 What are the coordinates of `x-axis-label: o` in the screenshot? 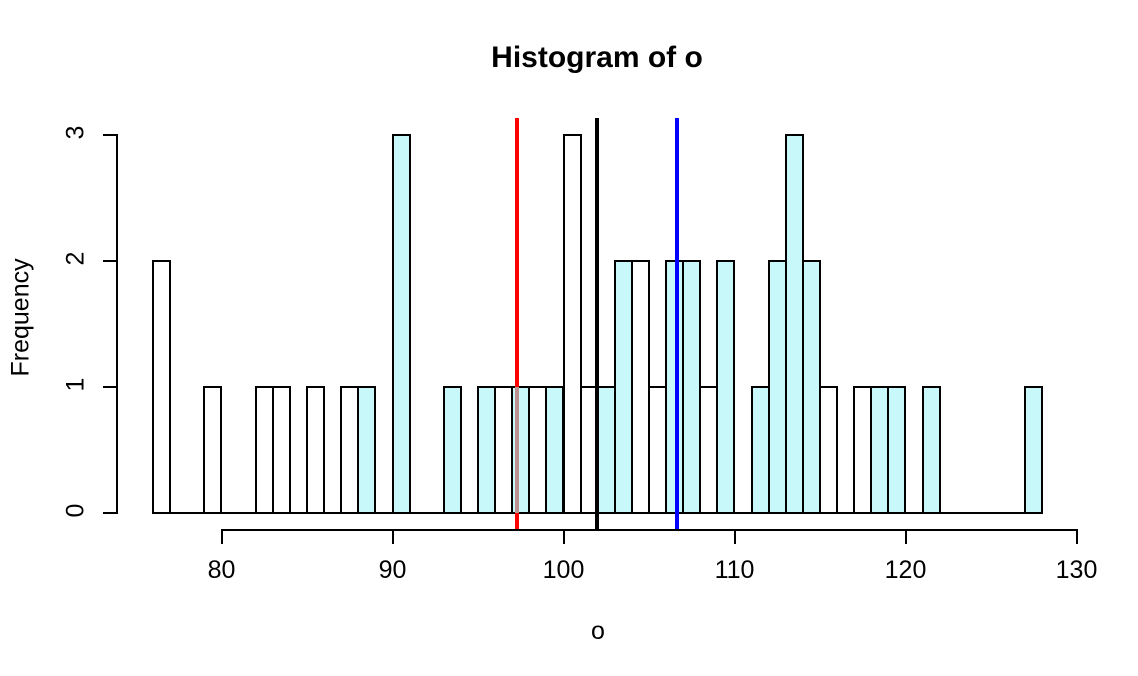 It's located at (598, 631).